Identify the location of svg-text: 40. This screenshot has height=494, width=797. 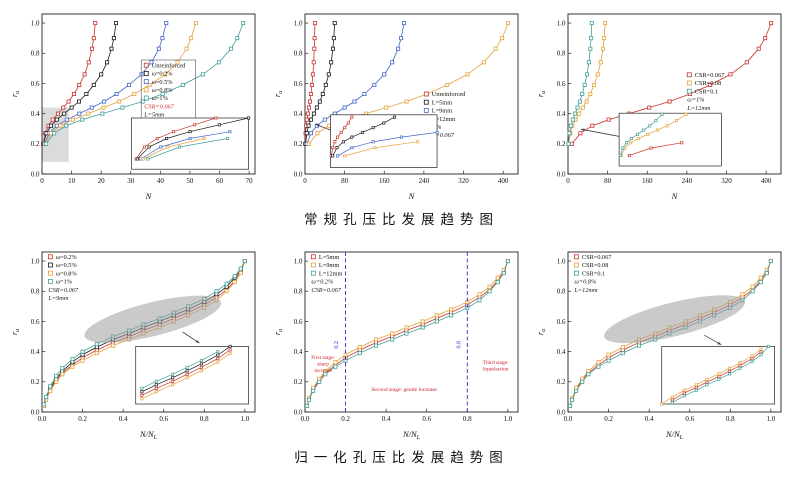
(161, 181).